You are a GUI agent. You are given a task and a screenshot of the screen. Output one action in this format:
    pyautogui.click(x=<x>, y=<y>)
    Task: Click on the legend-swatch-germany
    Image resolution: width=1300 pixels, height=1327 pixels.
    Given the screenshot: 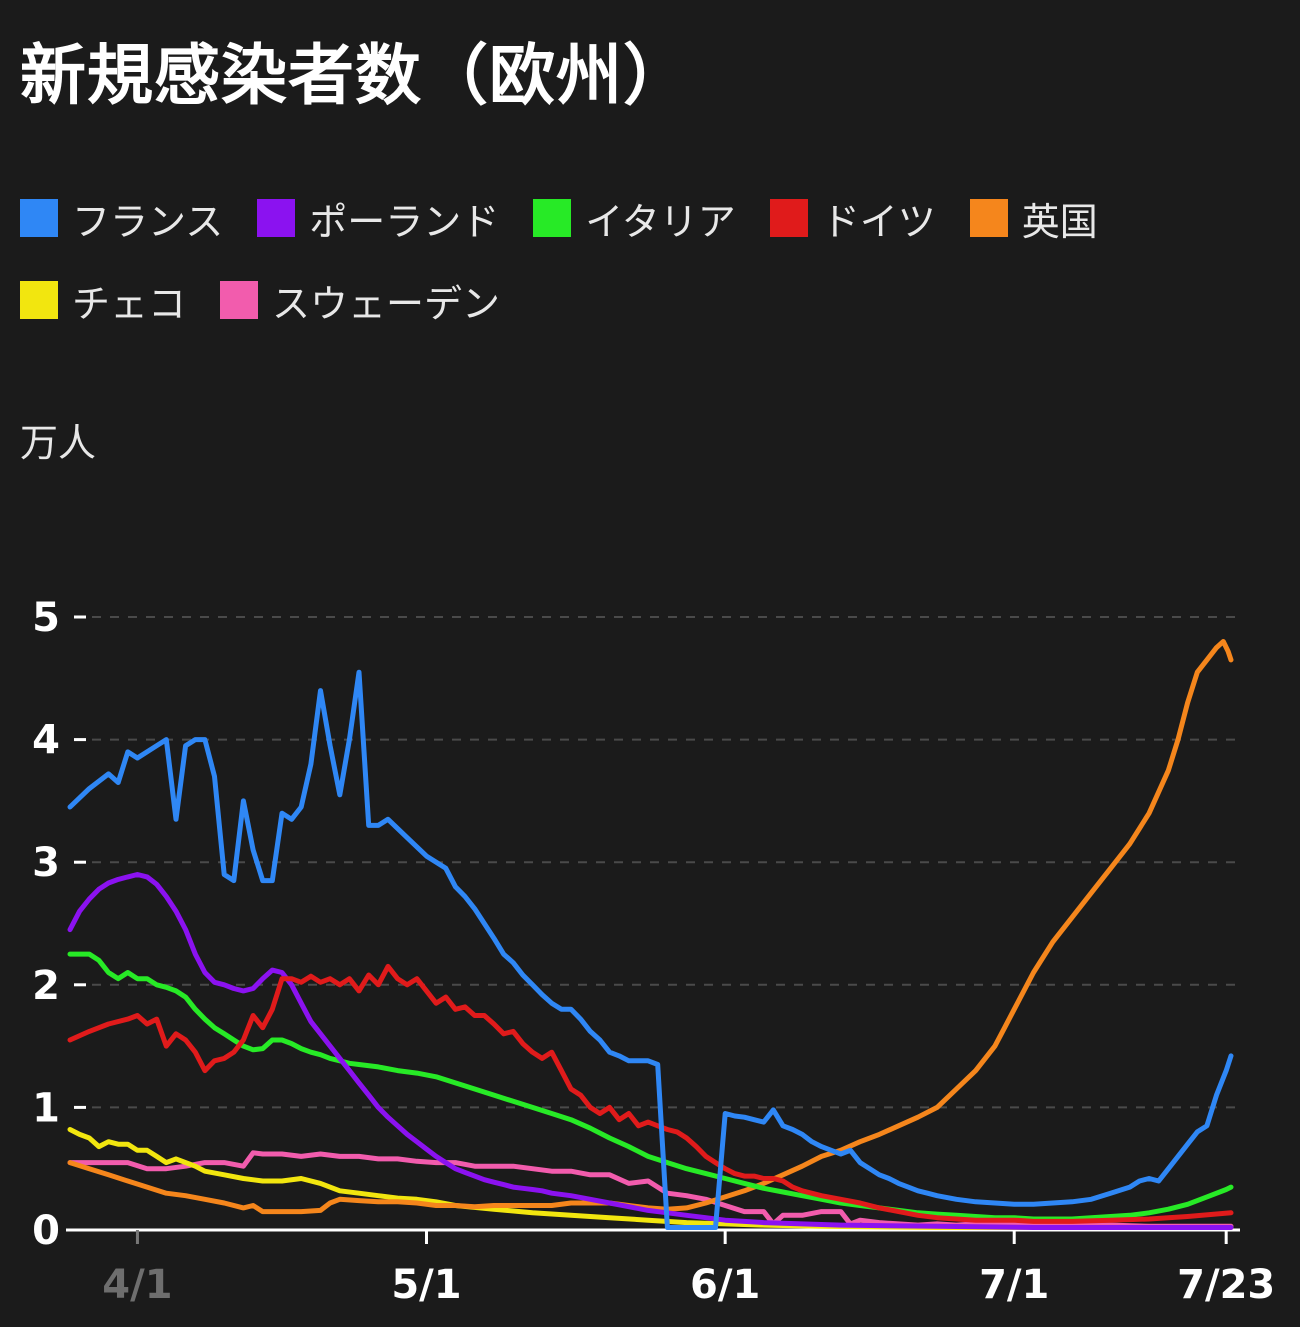 What is the action you would take?
    pyautogui.click(x=788, y=218)
    